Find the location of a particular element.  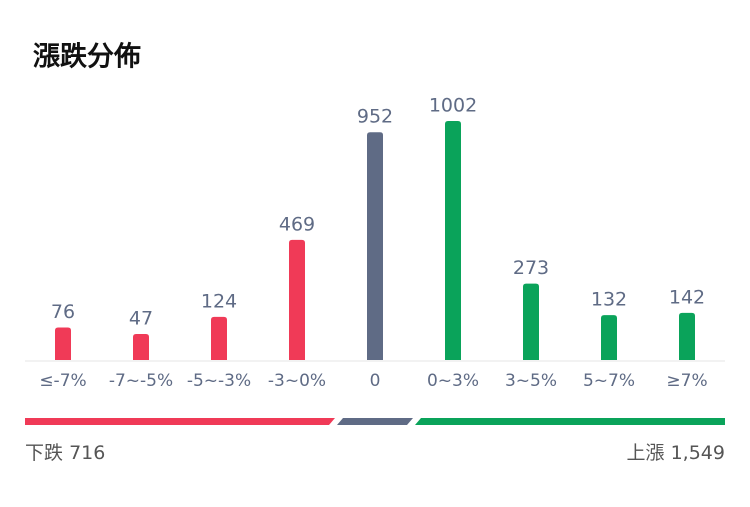

value-label: 142 is located at coordinates (687, 297).